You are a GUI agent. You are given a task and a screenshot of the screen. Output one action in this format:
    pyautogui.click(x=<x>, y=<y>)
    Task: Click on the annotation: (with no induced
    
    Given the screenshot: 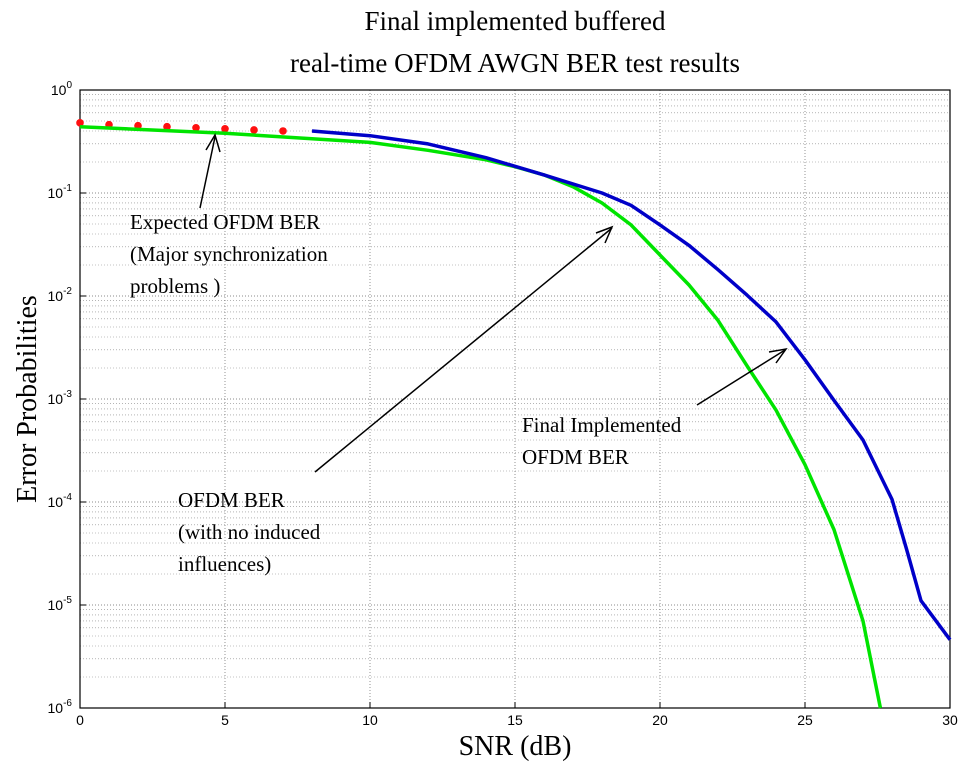 What is the action you would take?
    pyautogui.click(x=249, y=532)
    